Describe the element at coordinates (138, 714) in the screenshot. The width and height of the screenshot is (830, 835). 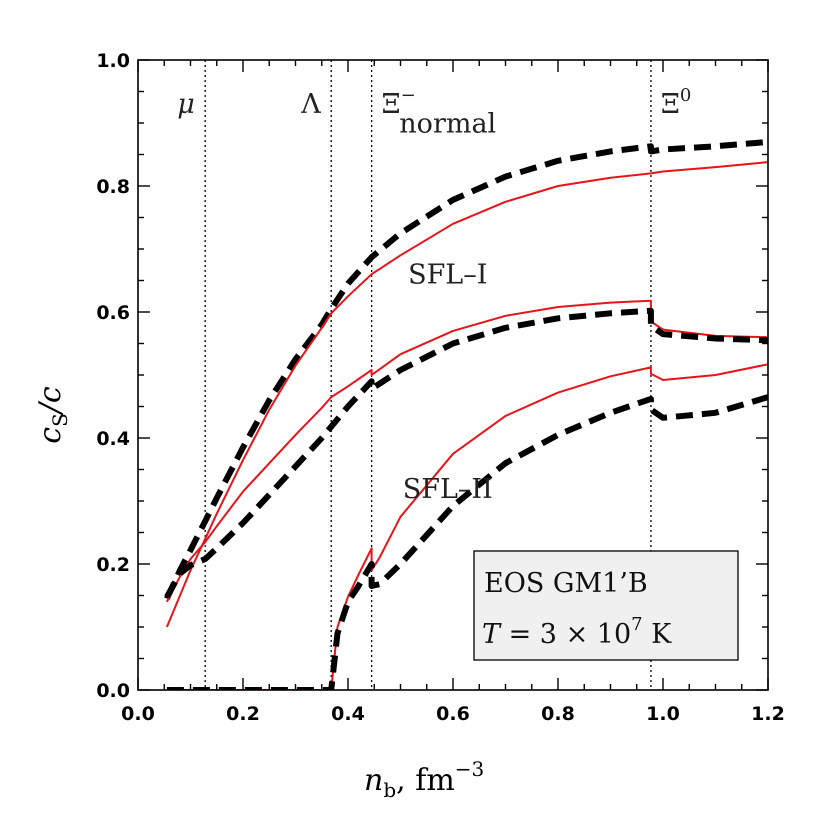
I see `x-tick-label: 0.0` at that location.